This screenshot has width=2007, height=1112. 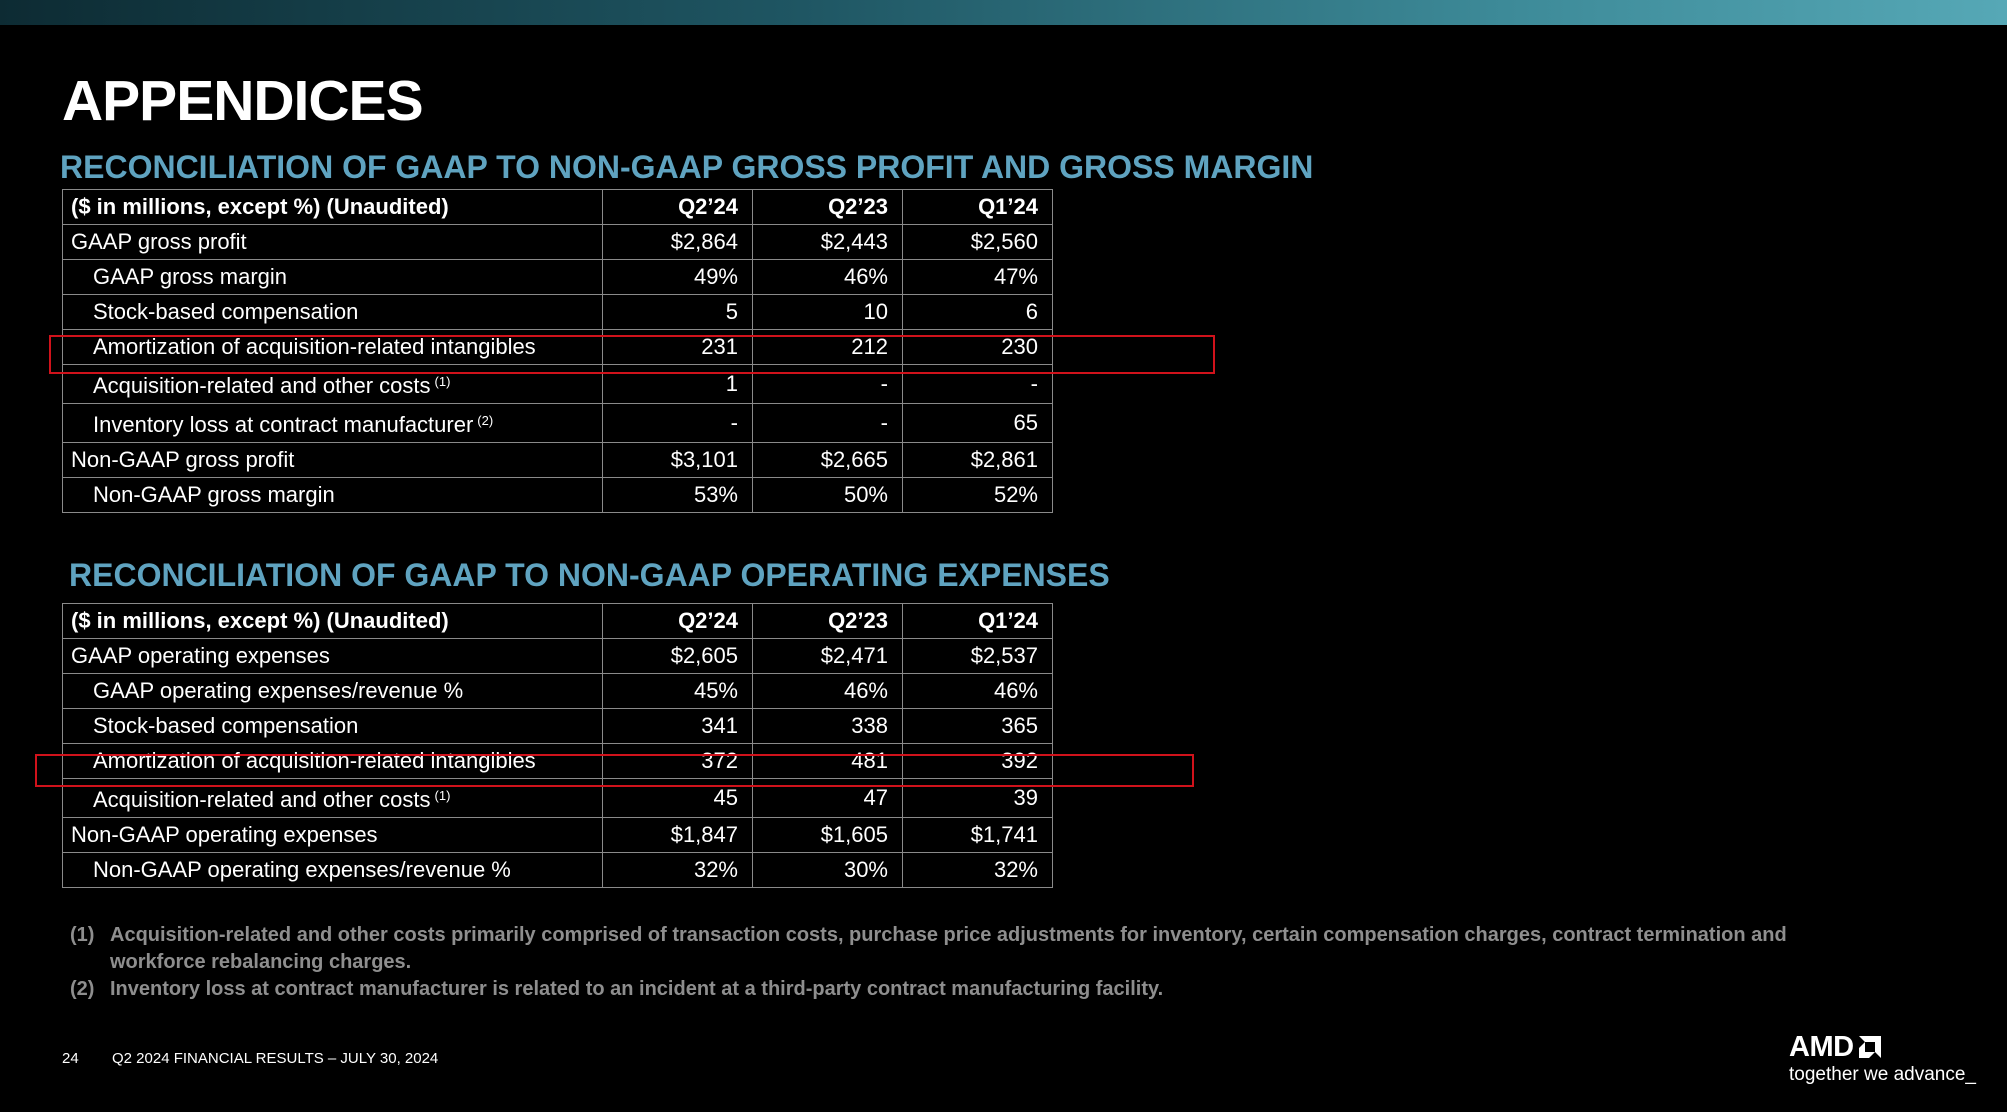 I want to click on value-cell: 53%, so click(x=677, y=495).